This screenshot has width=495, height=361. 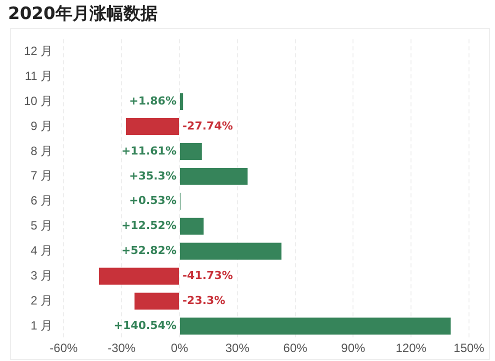 What do you see at coordinates (64, 348) in the screenshot?
I see `x-tick-label: -60%` at bounding box center [64, 348].